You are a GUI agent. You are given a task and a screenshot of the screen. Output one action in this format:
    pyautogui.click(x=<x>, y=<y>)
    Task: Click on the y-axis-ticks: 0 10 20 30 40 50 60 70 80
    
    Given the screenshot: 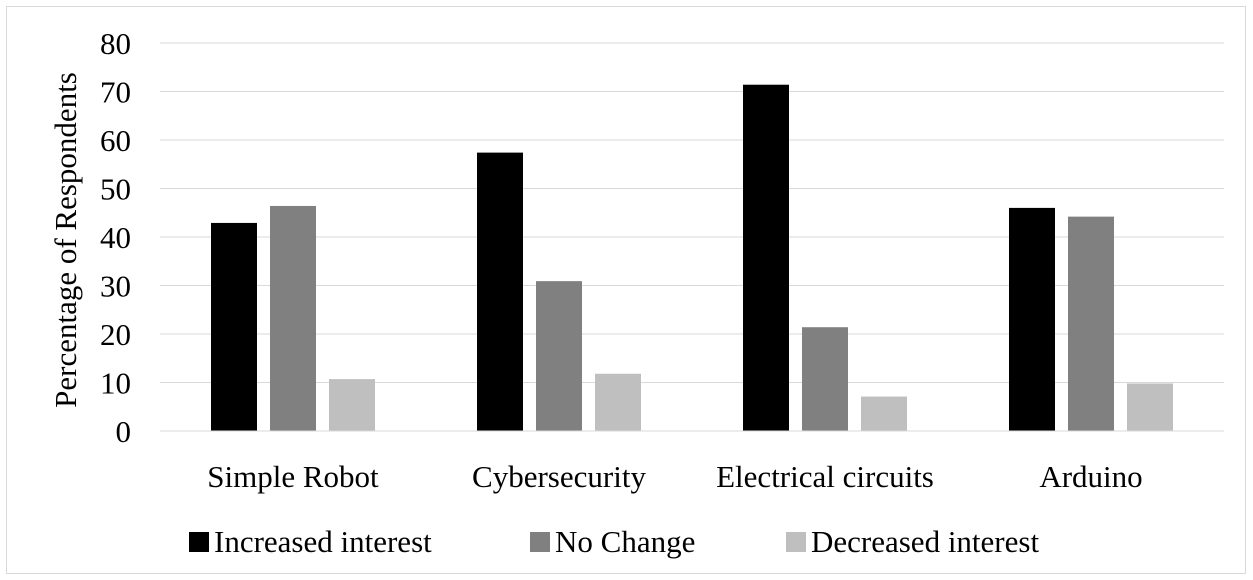 What is the action you would take?
    pyautogui.click(x=115, y=237)
    